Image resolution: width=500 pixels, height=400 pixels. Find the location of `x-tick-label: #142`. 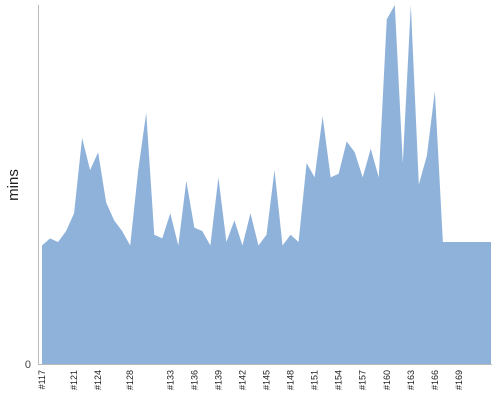

x-tick-label: #142 is located at coordinates (242, 380).